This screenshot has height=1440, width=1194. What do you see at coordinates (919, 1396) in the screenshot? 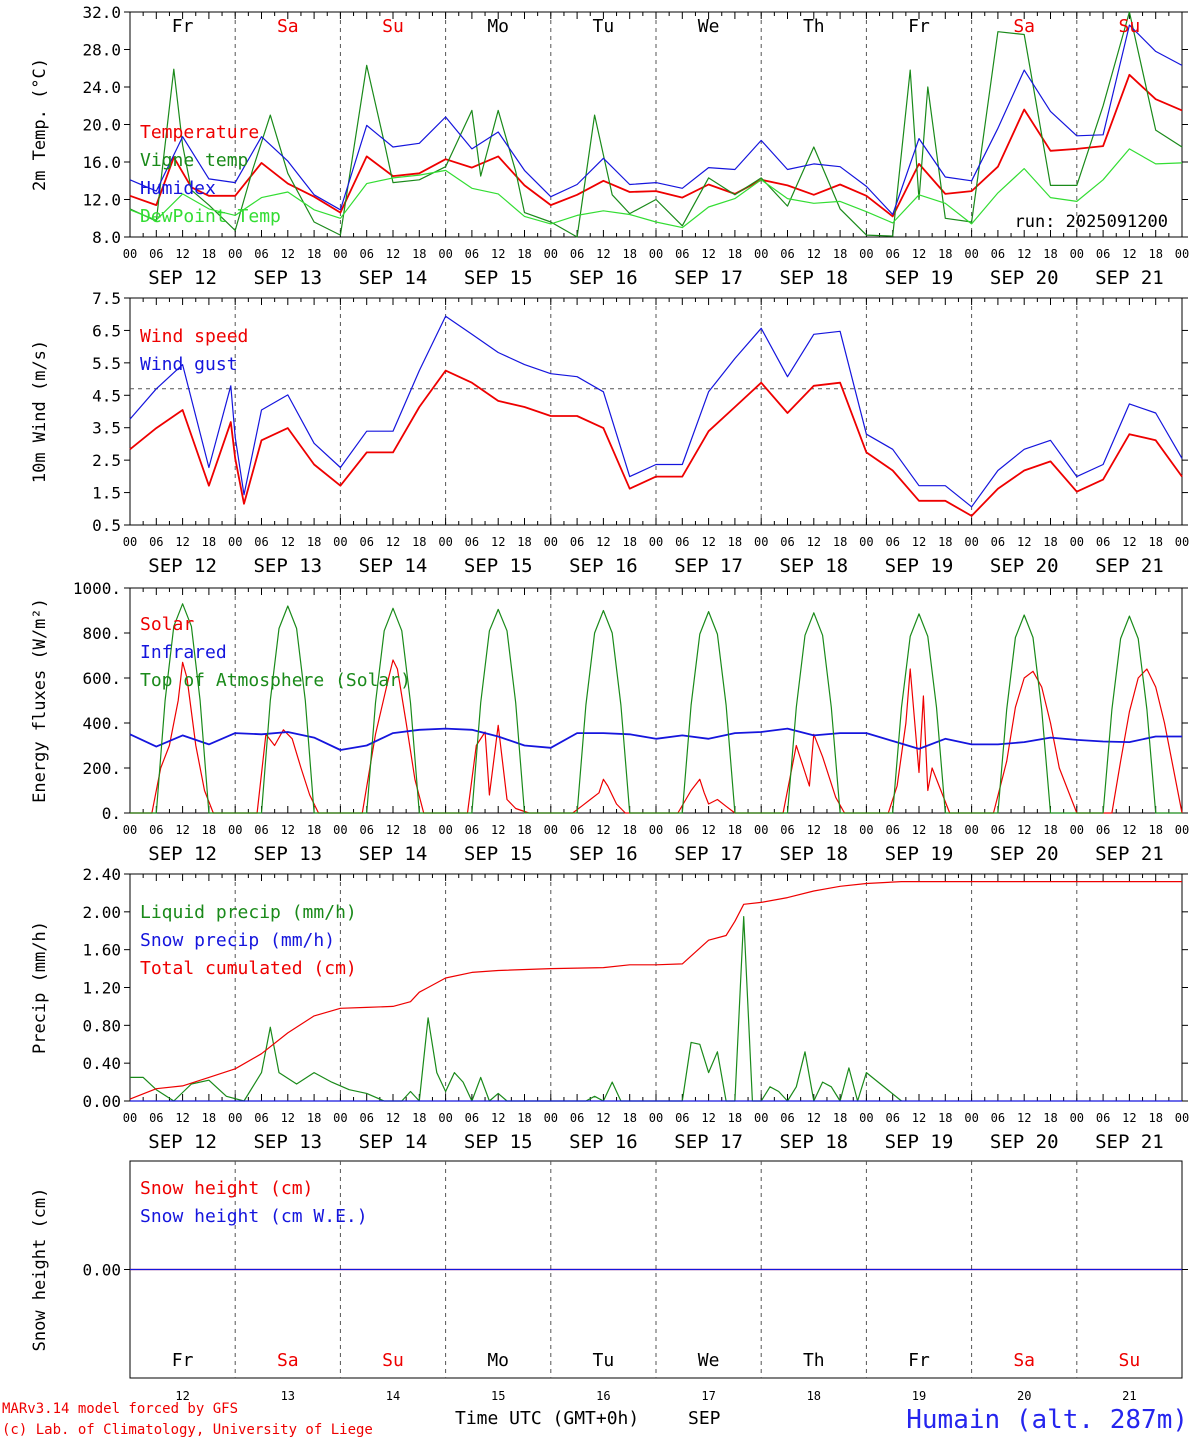
I see `day-number-label: 19` at bounding box center [919, 1396].